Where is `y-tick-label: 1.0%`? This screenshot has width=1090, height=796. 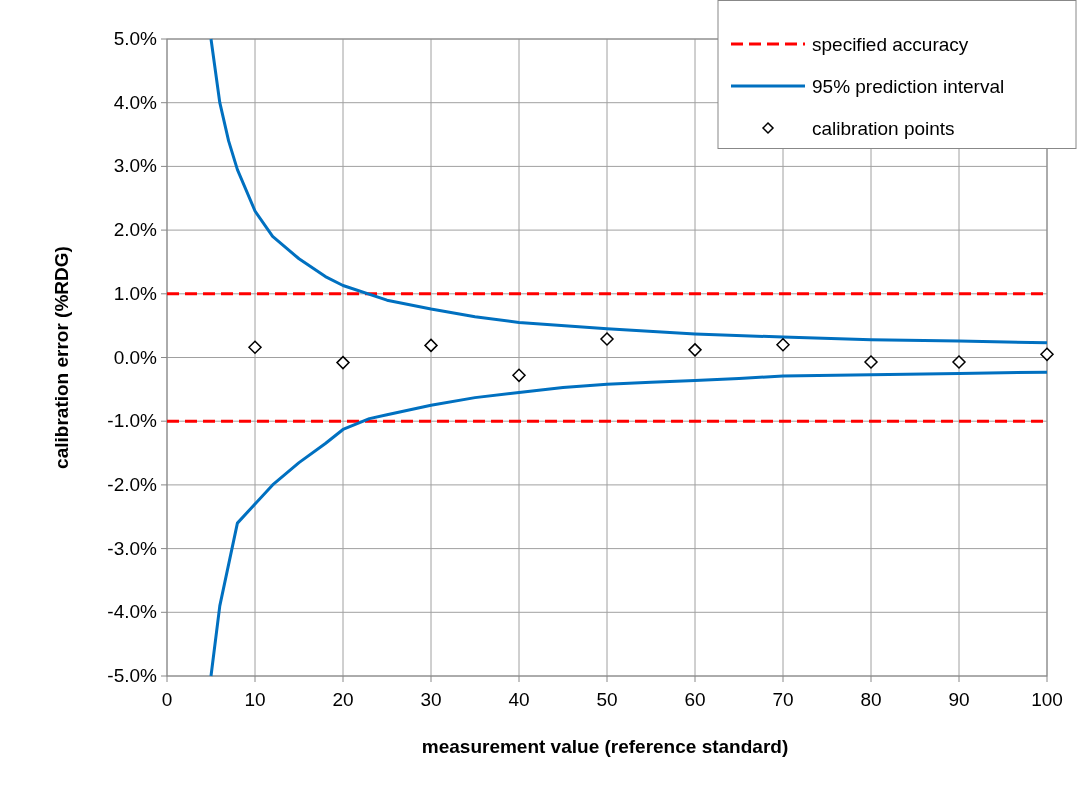
y-tick-label: 1.0% is located at coordinates (135, 293).